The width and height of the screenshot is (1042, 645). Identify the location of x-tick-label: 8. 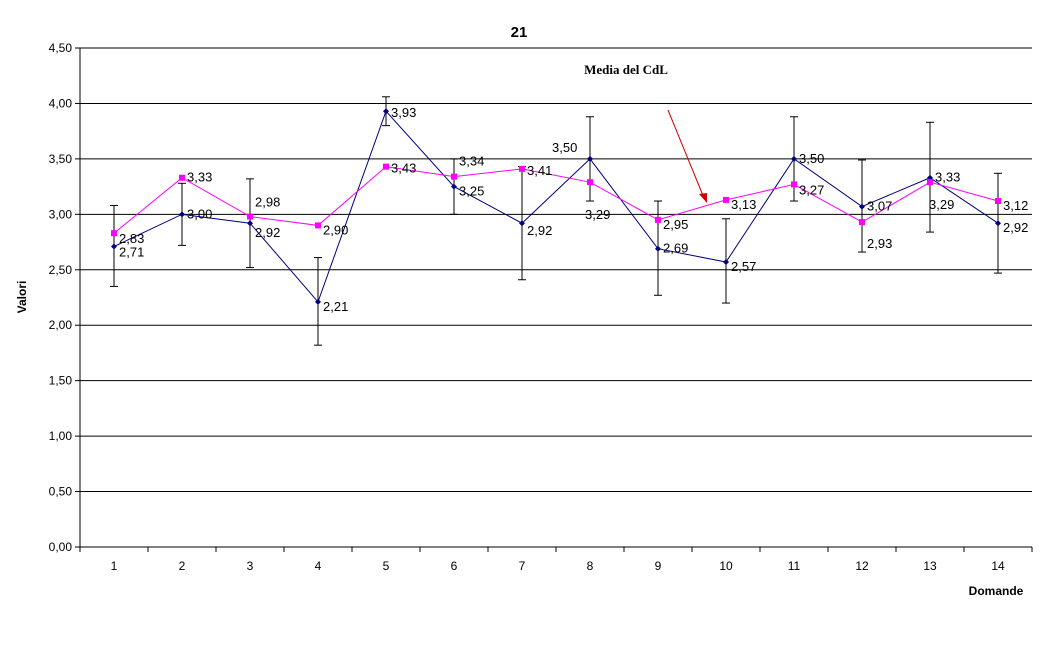
(590, 566).